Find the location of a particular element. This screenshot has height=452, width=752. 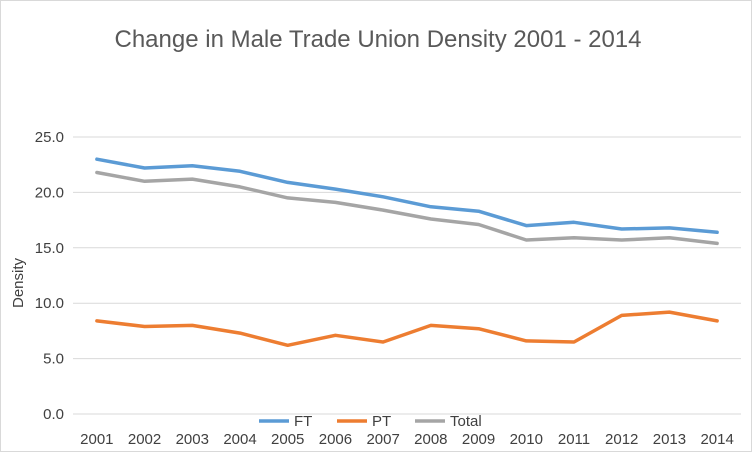

y-tick-label: 25.0 is located at coordinates (49, 137).